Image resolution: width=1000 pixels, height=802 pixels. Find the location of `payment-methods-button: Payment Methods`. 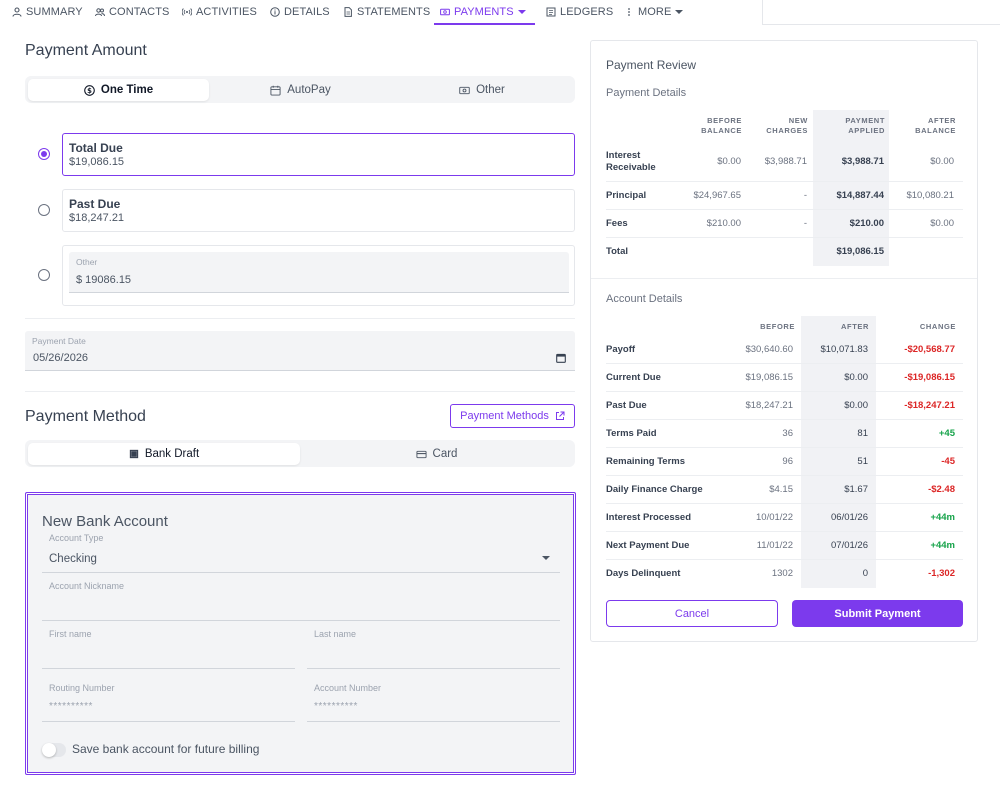

payment-methods-button: Payment Methods is located at coordinates (512, 416).